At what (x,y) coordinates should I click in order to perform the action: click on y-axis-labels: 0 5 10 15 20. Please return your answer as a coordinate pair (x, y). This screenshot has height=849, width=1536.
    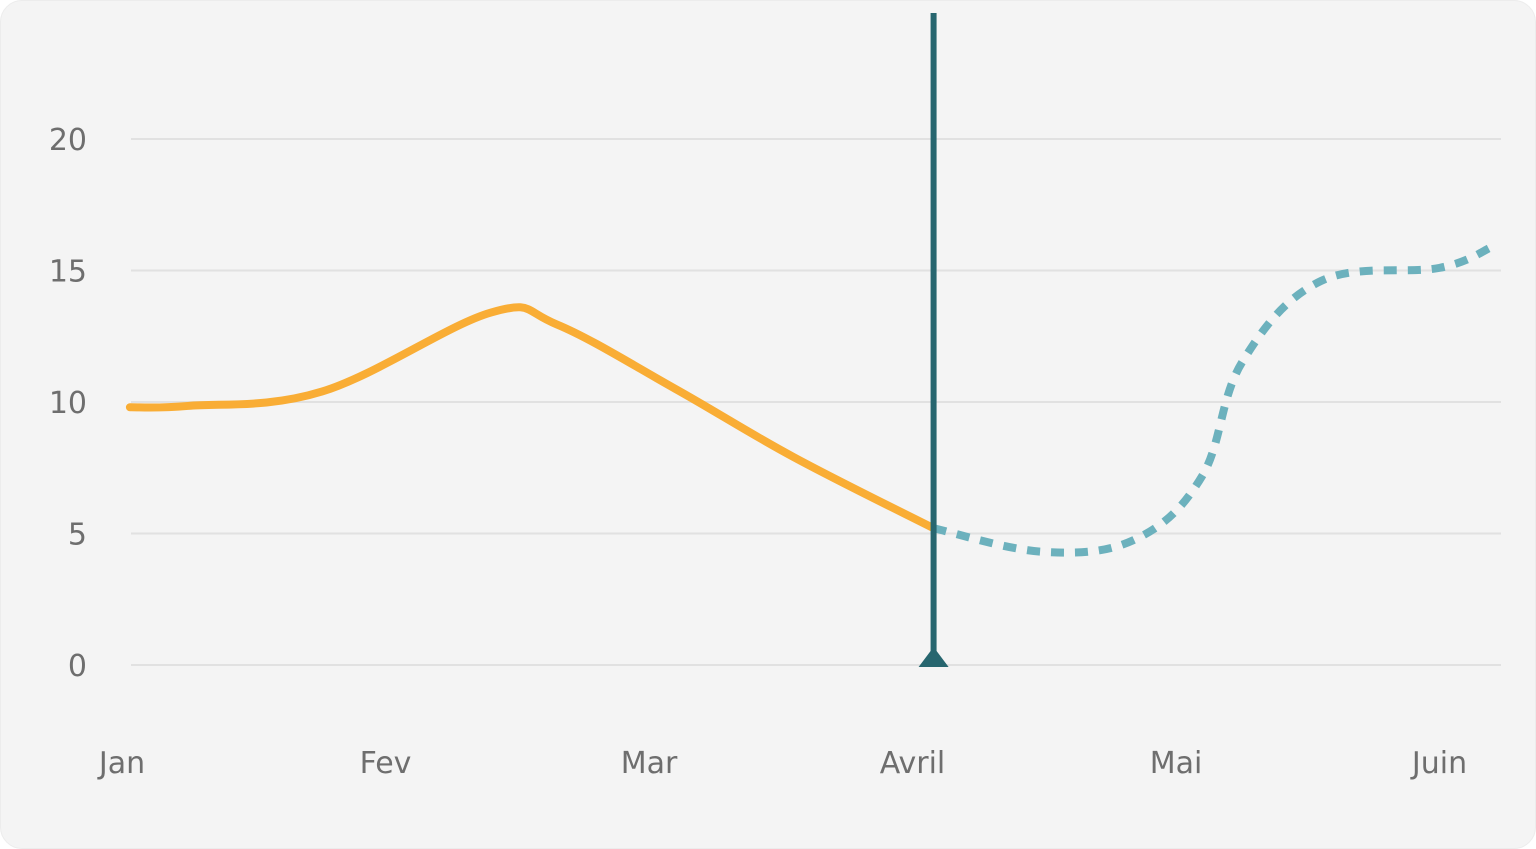
    Looking at the image, I should click on (68, 403).